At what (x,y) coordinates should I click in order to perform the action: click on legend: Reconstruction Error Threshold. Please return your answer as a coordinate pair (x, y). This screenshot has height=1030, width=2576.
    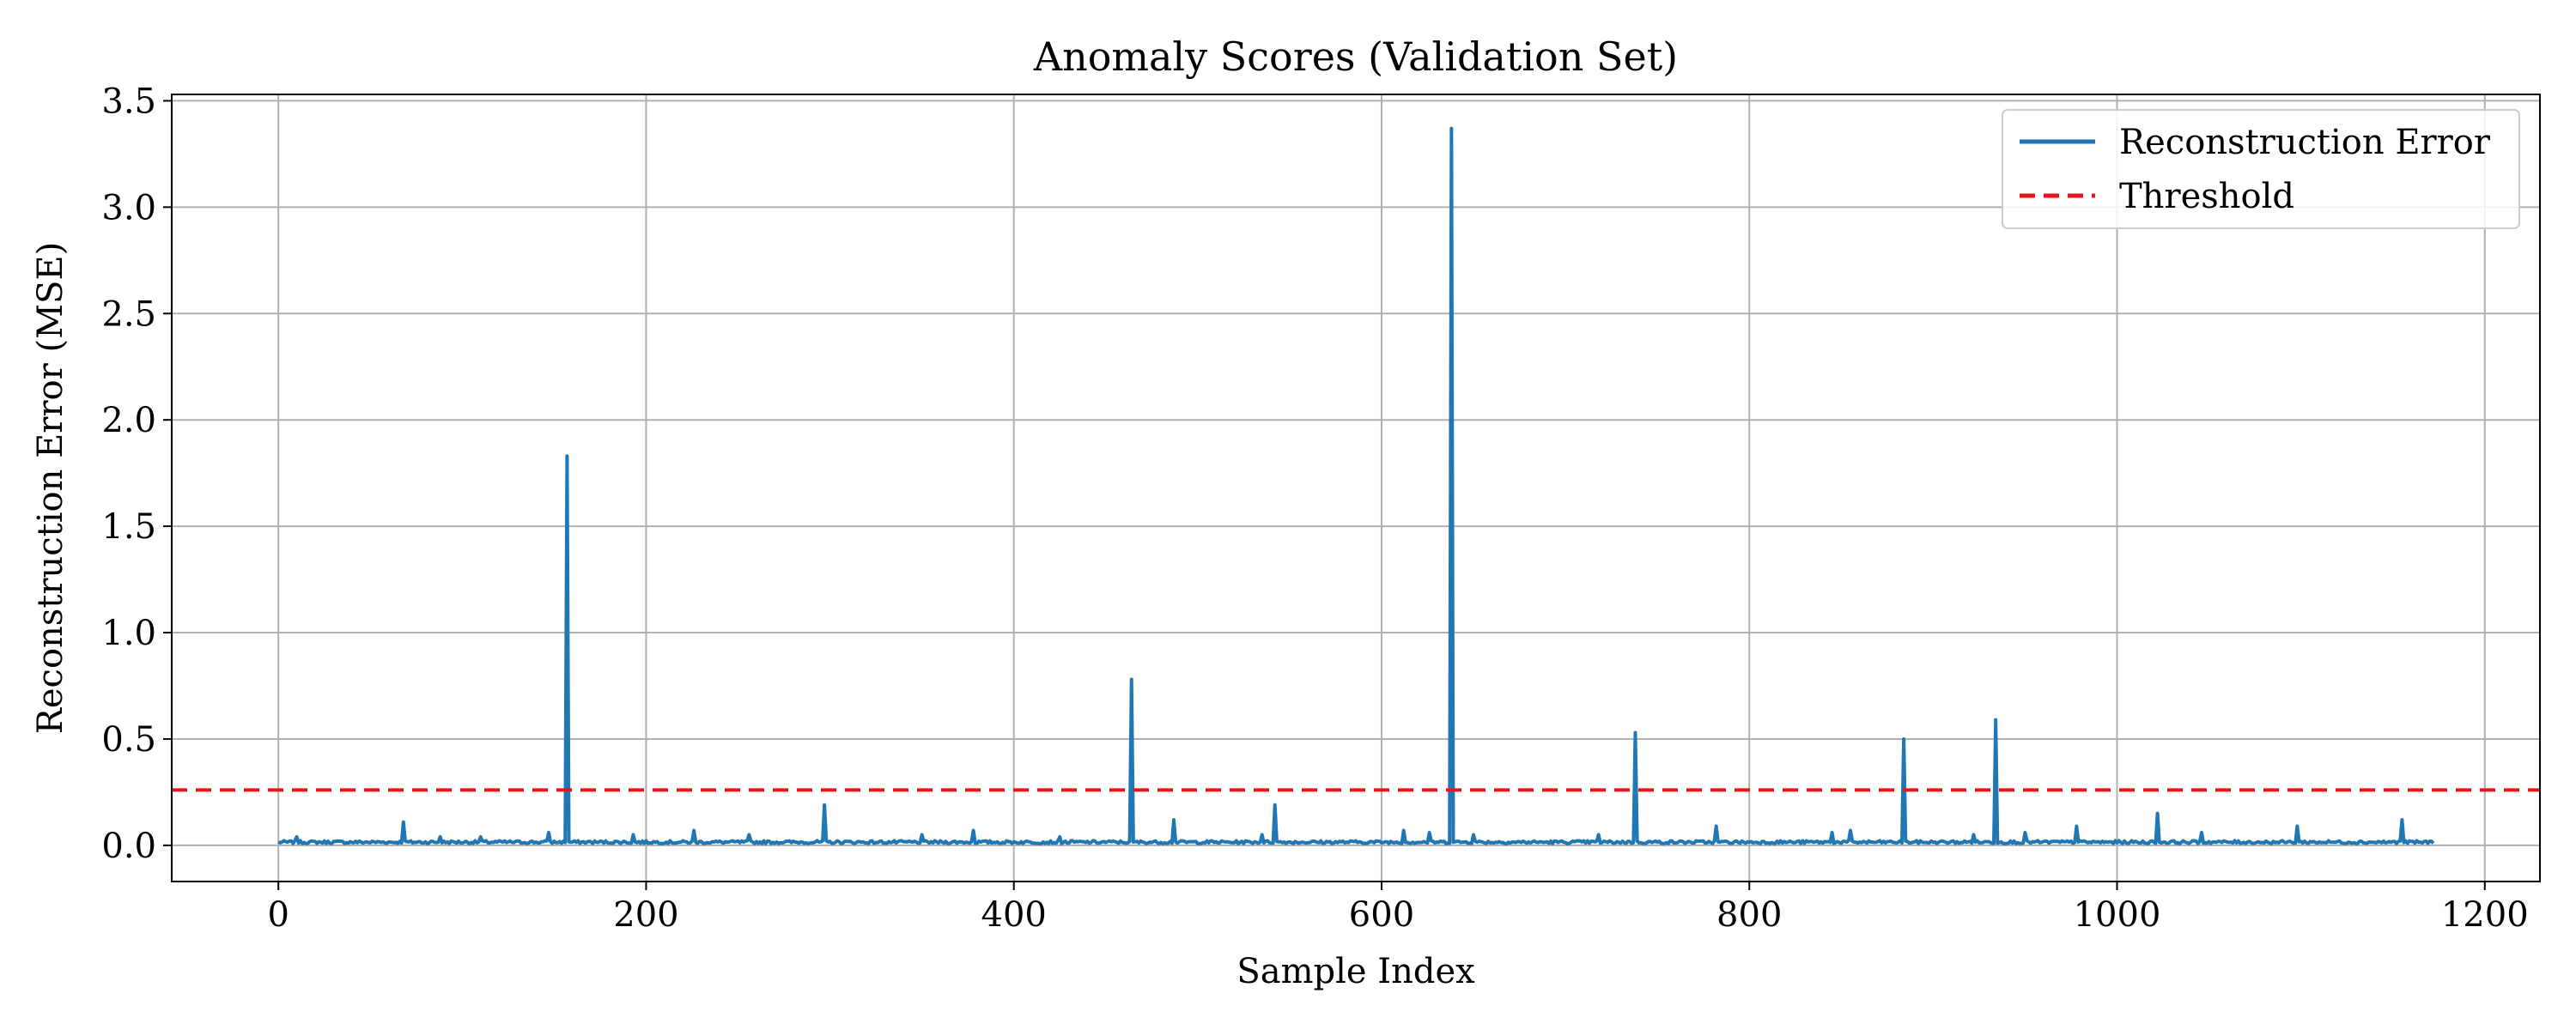
    Looking at the image, I should click on (2261, 169).